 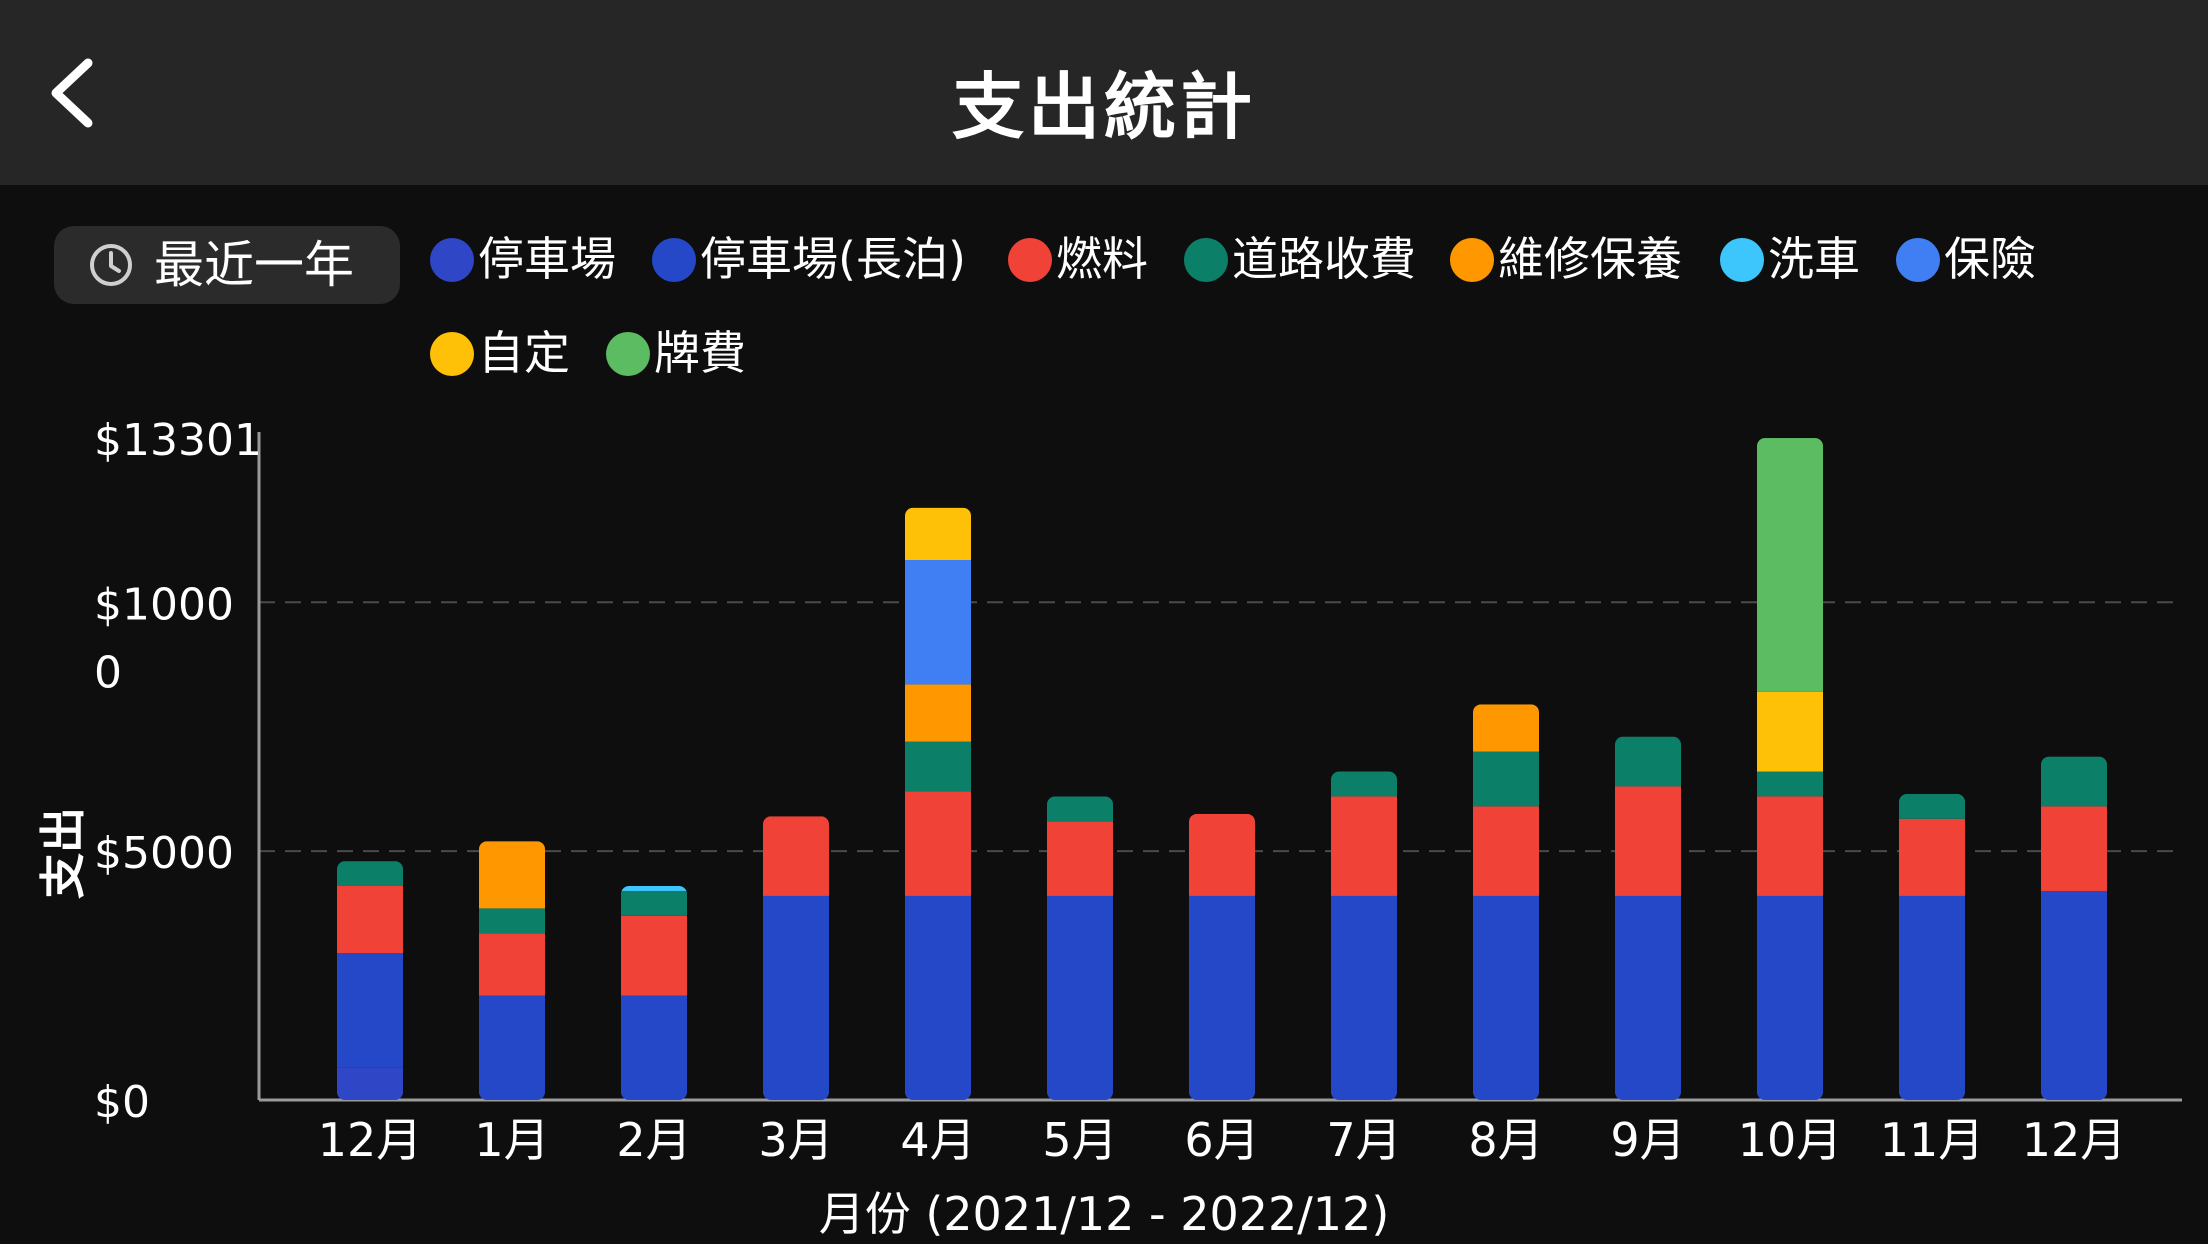 What do you see at coordinates (795, 1140) in the screenshot?
I see `x-tick-label: 3月` at bounding box center [795, 1140].